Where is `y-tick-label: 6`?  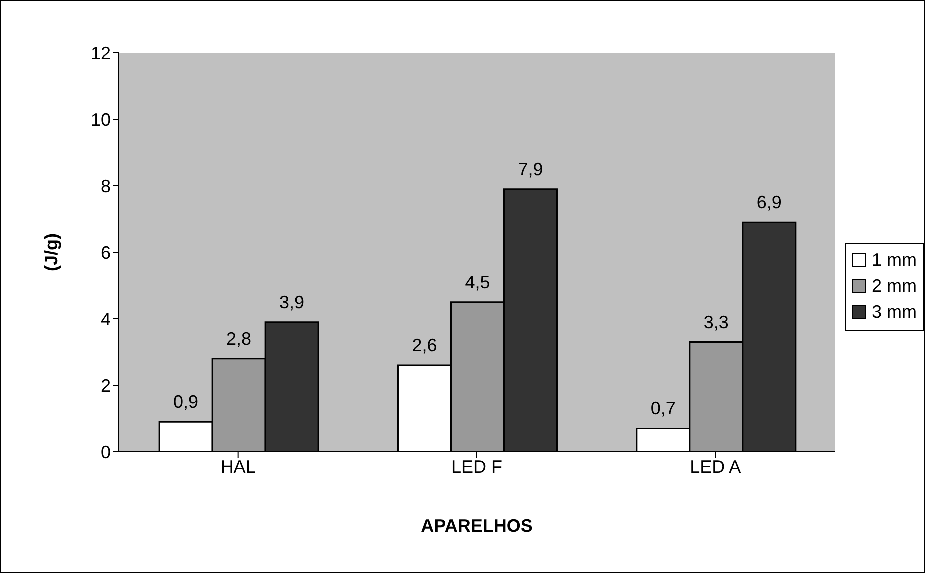
y-tick-label: 6 is located at coordinates (105, 252).